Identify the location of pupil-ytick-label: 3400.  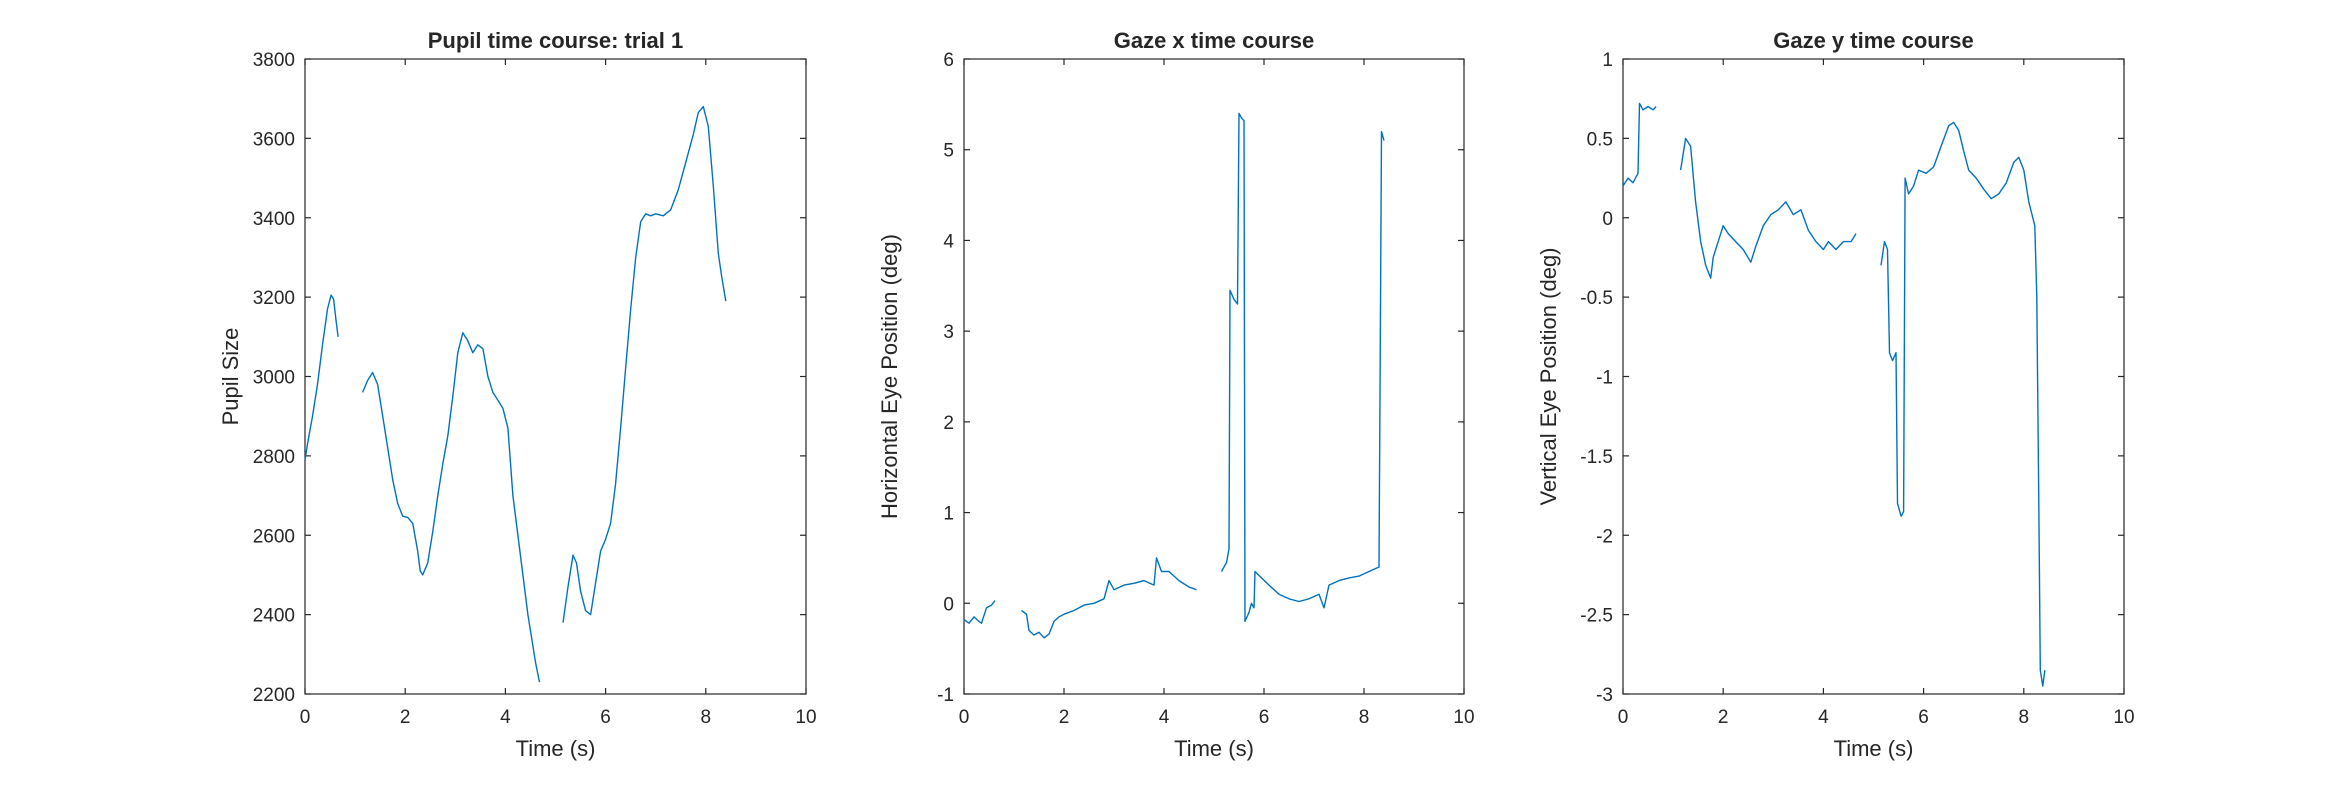
(274, 219).